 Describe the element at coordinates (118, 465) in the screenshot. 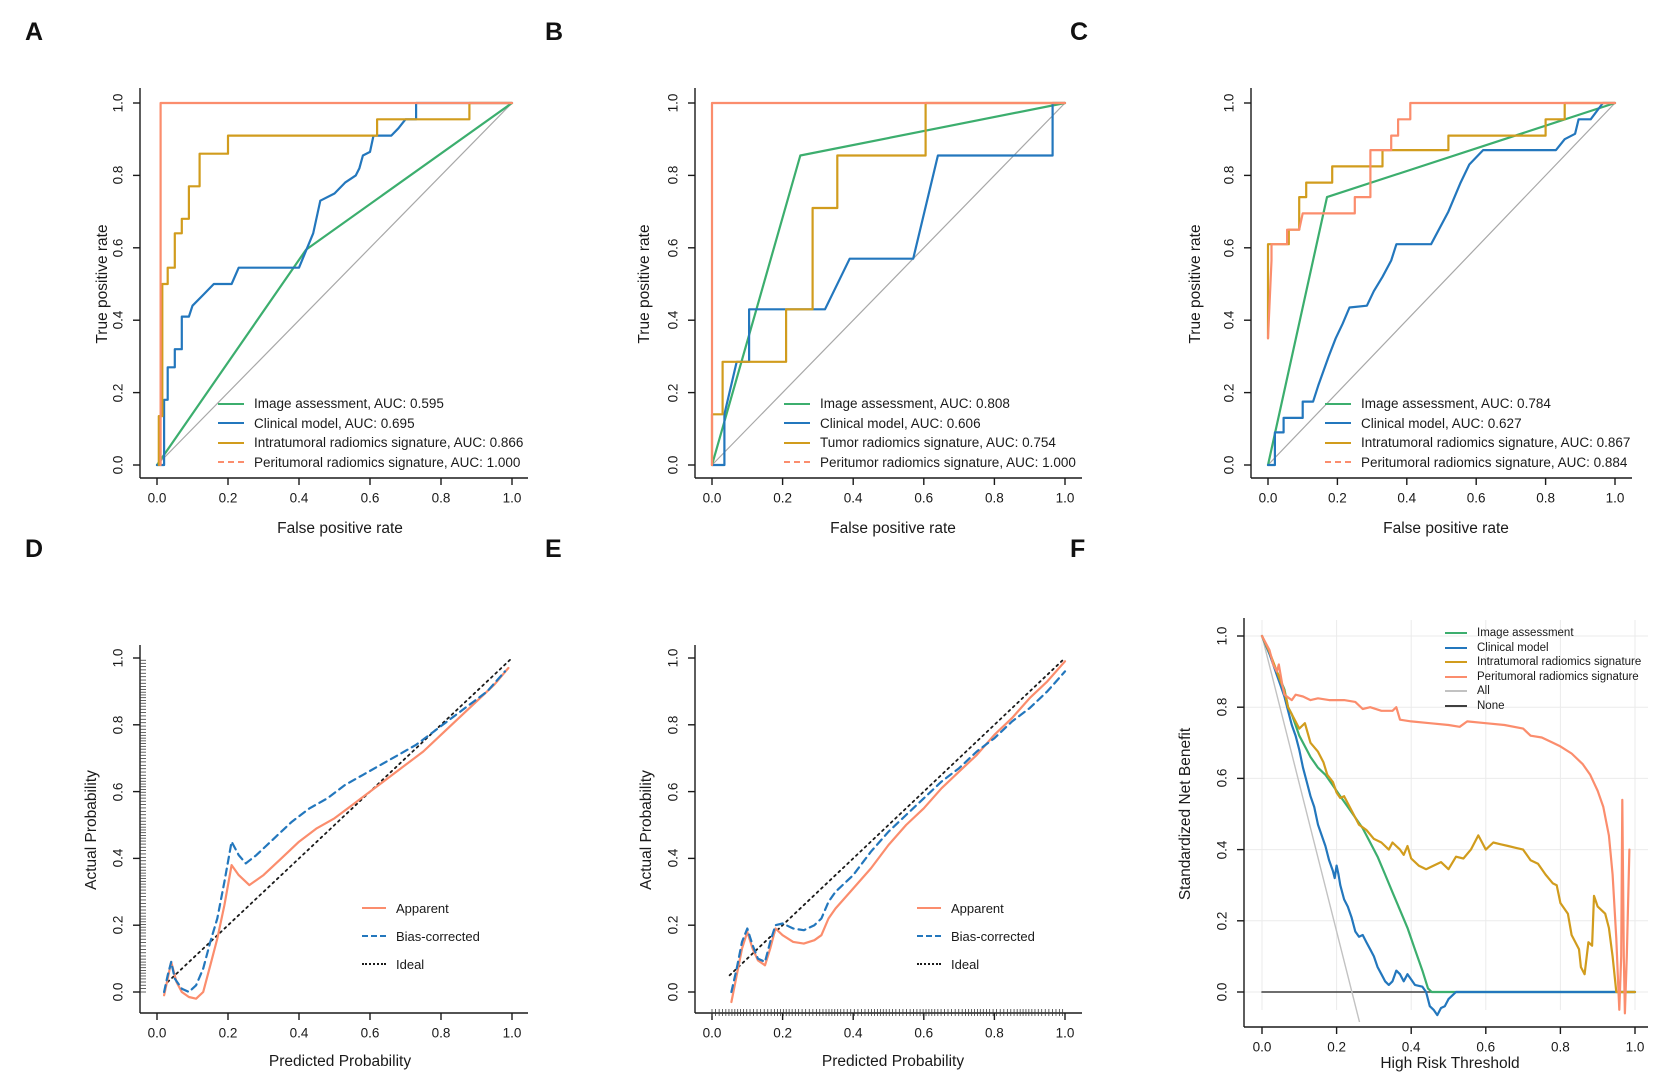

I see `y-tick-label: 0.0` at that location.